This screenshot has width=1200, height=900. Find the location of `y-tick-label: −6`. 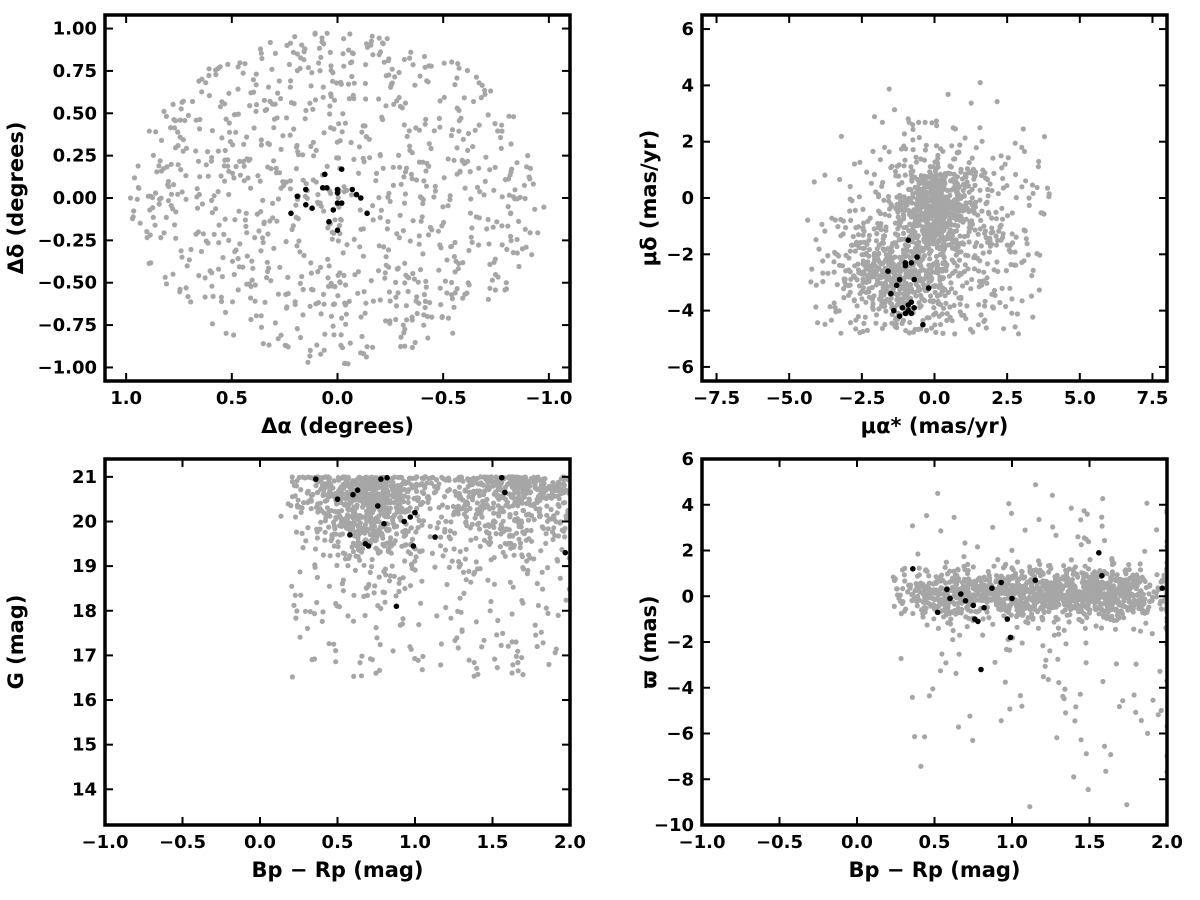

y-tick-label: −6 is located at coordinates (680, 367).